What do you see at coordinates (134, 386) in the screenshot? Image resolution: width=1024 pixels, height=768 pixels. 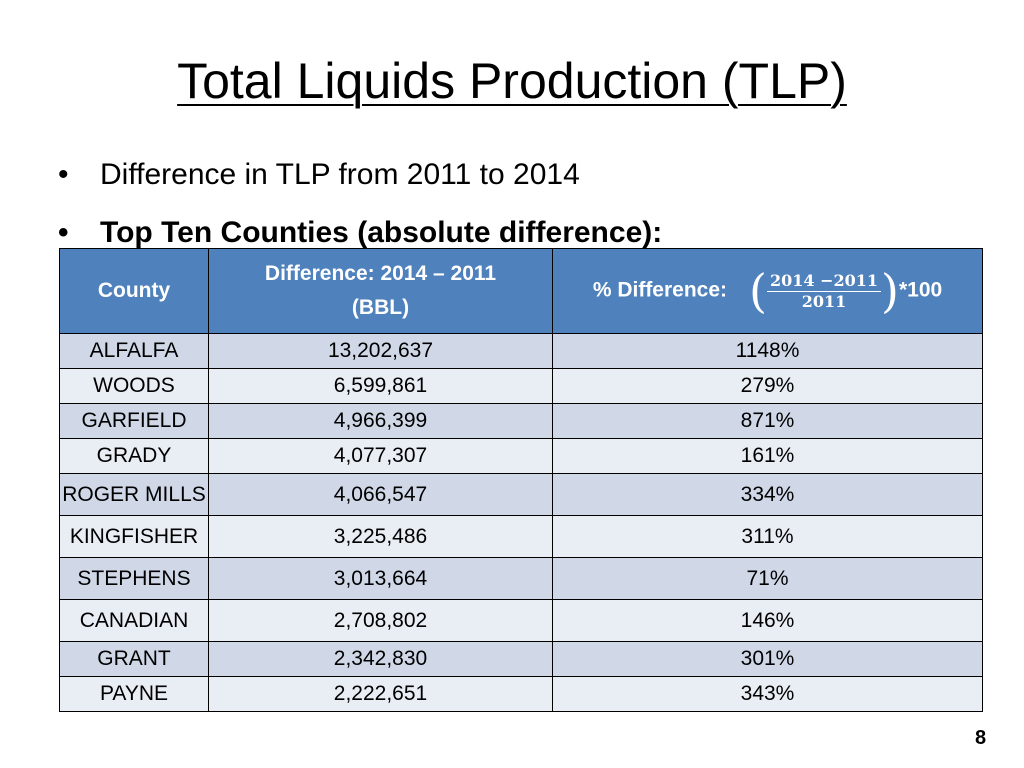 I see `cell-county: WOODS` at bounding box center [134, 386].